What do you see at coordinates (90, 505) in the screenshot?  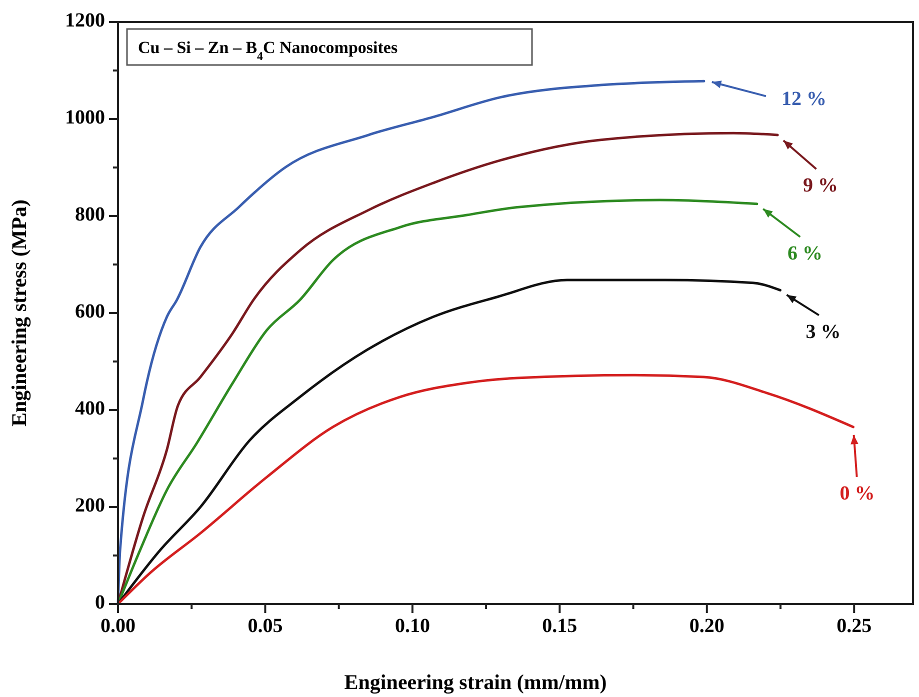 I see `y-tick-label: 200` at bounding box center [90, 505].